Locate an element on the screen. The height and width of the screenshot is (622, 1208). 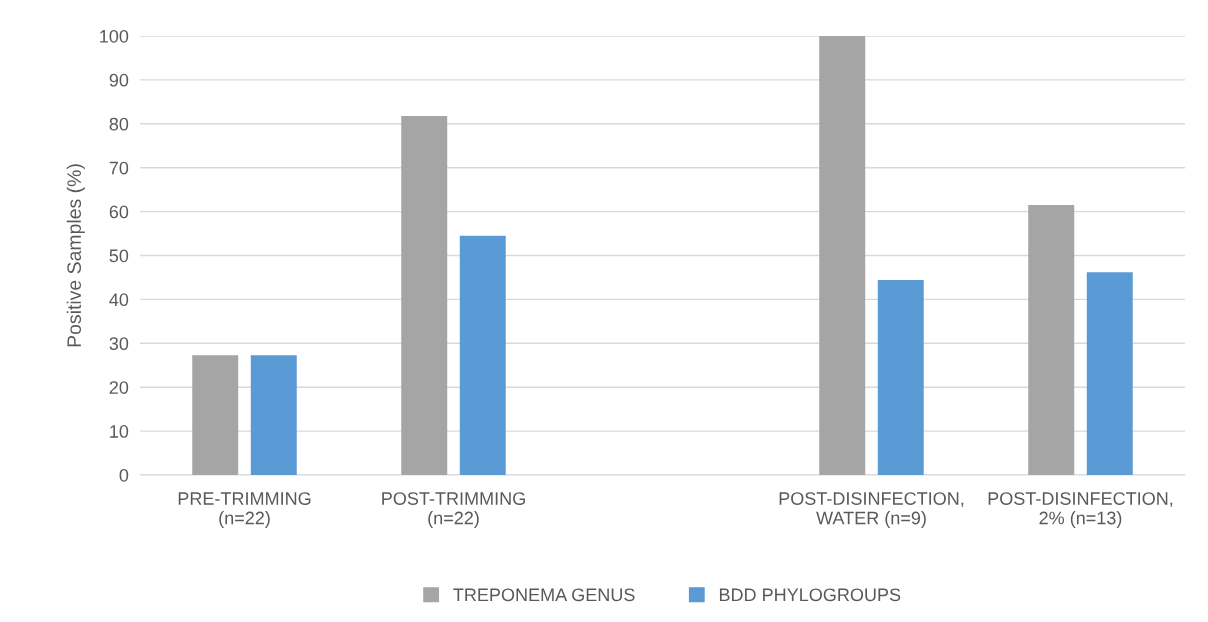
y-tick-label: 10 is located at coordinates (119, 431).